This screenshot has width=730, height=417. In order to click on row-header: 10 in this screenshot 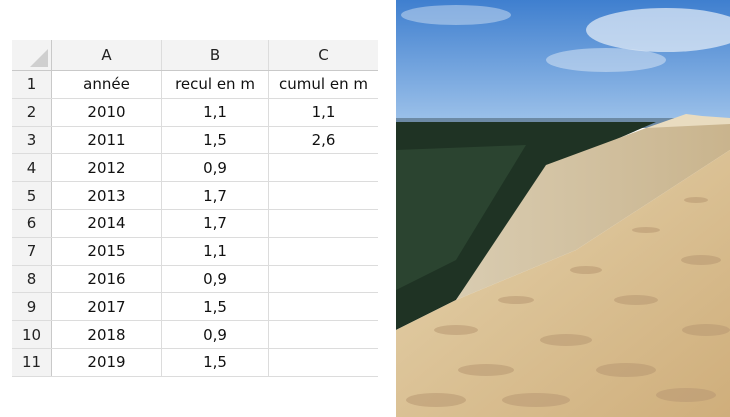, I will do `click(32, 334)`.